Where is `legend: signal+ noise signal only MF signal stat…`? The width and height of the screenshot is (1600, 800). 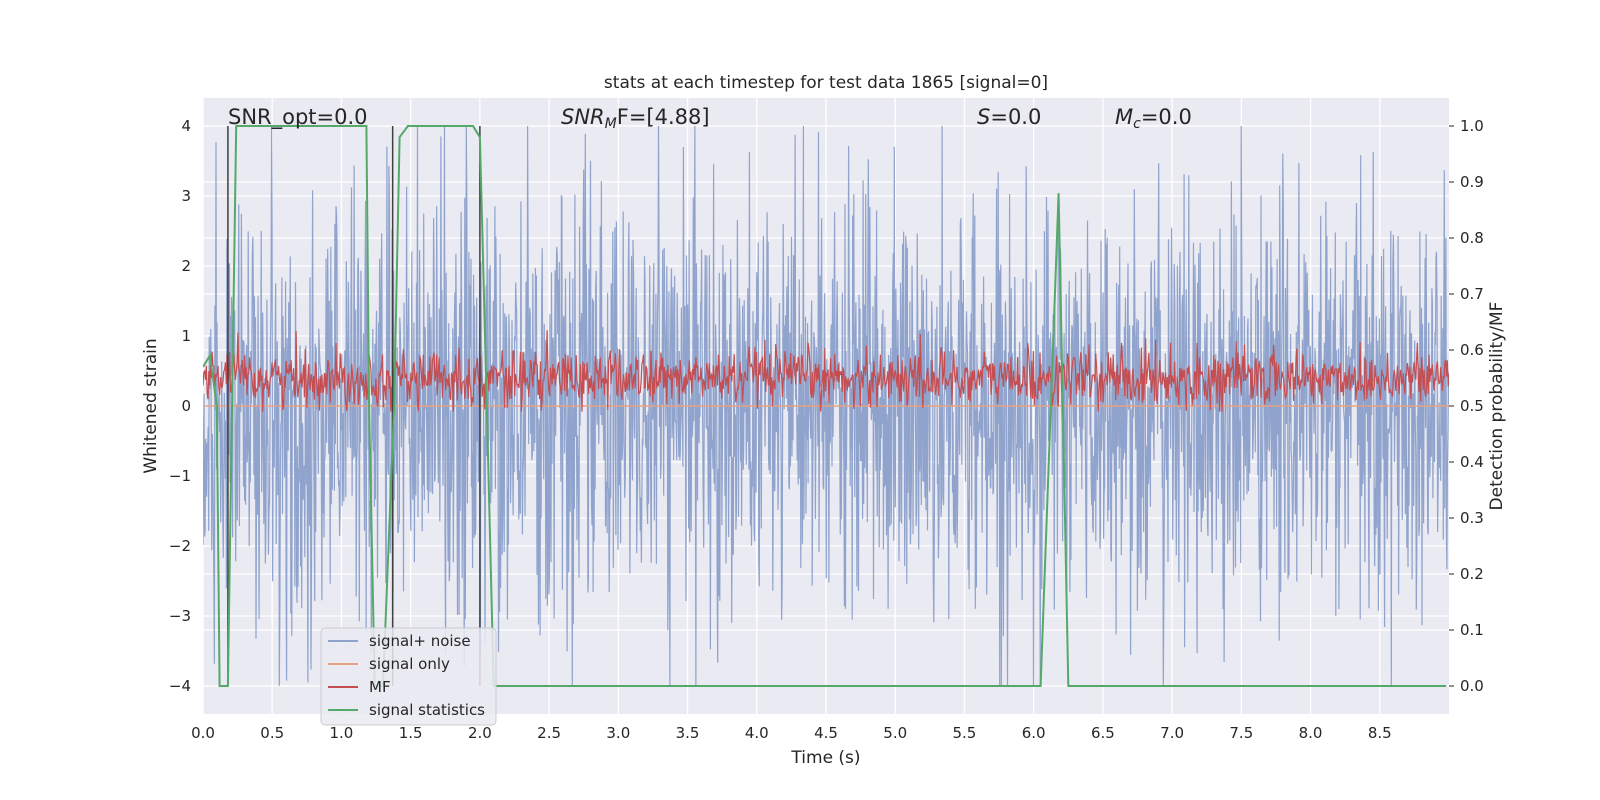 legend: signal+ noise signal only MF signal stat… is located at coordinates (408, 676).